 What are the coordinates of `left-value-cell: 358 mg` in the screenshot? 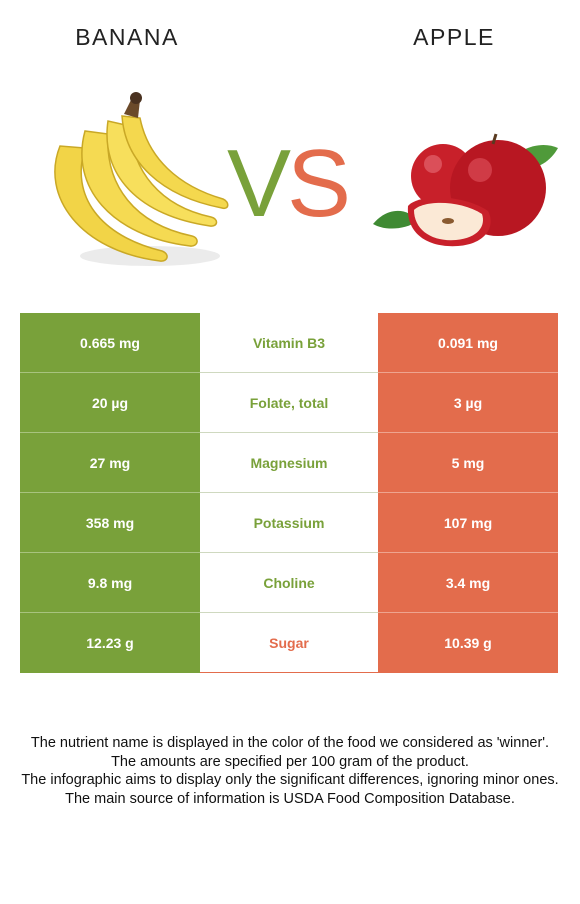 It's located at (110, 523).